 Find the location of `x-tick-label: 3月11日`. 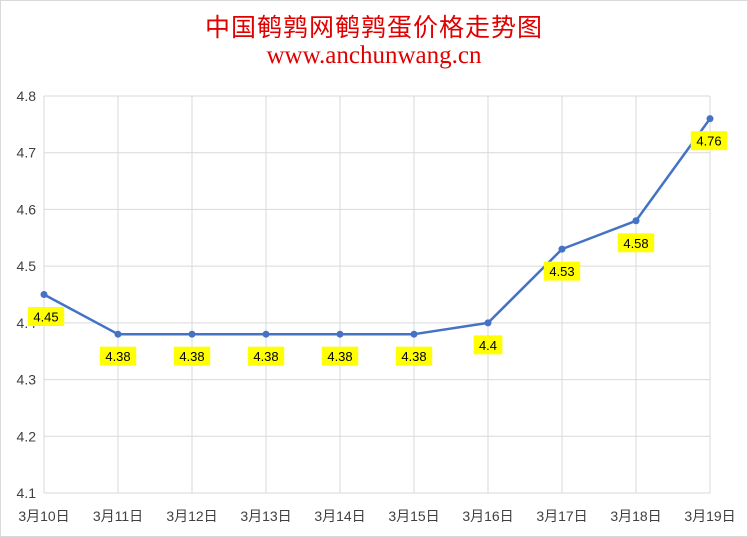

x-tick-label: 3月11日 is located at coordinates (118, 516).